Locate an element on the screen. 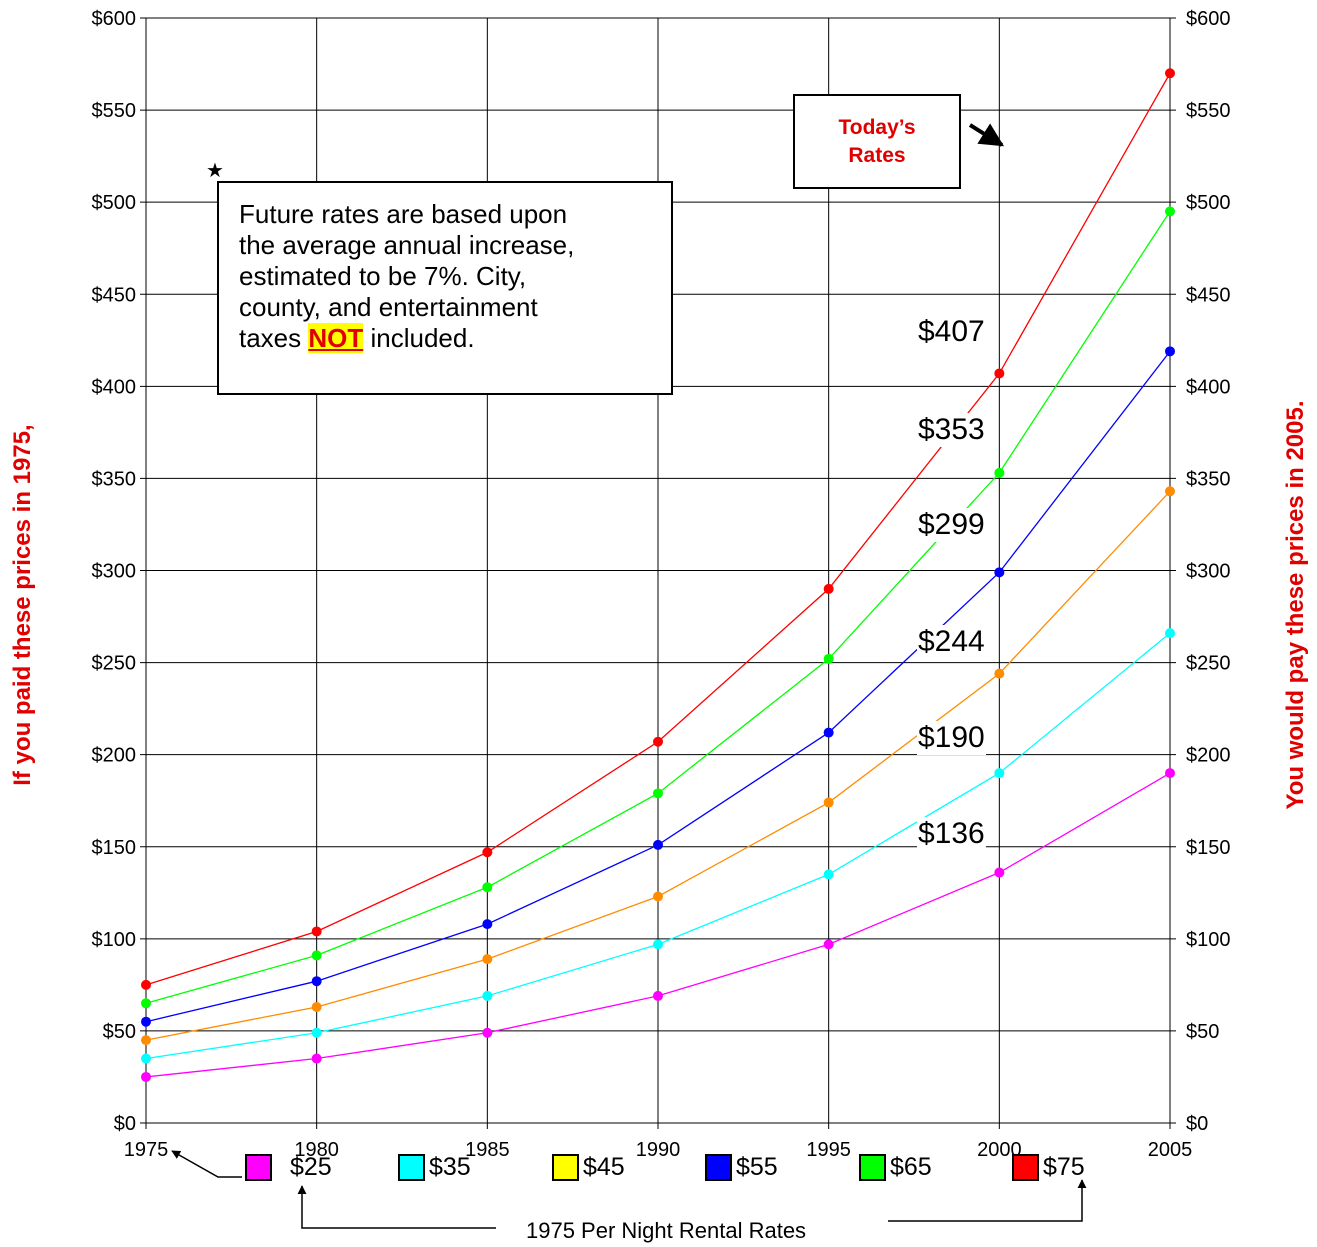 This screenshot has width=1317, height=1247. y-tick-right: $550 is located at coordinates (1208, 111).